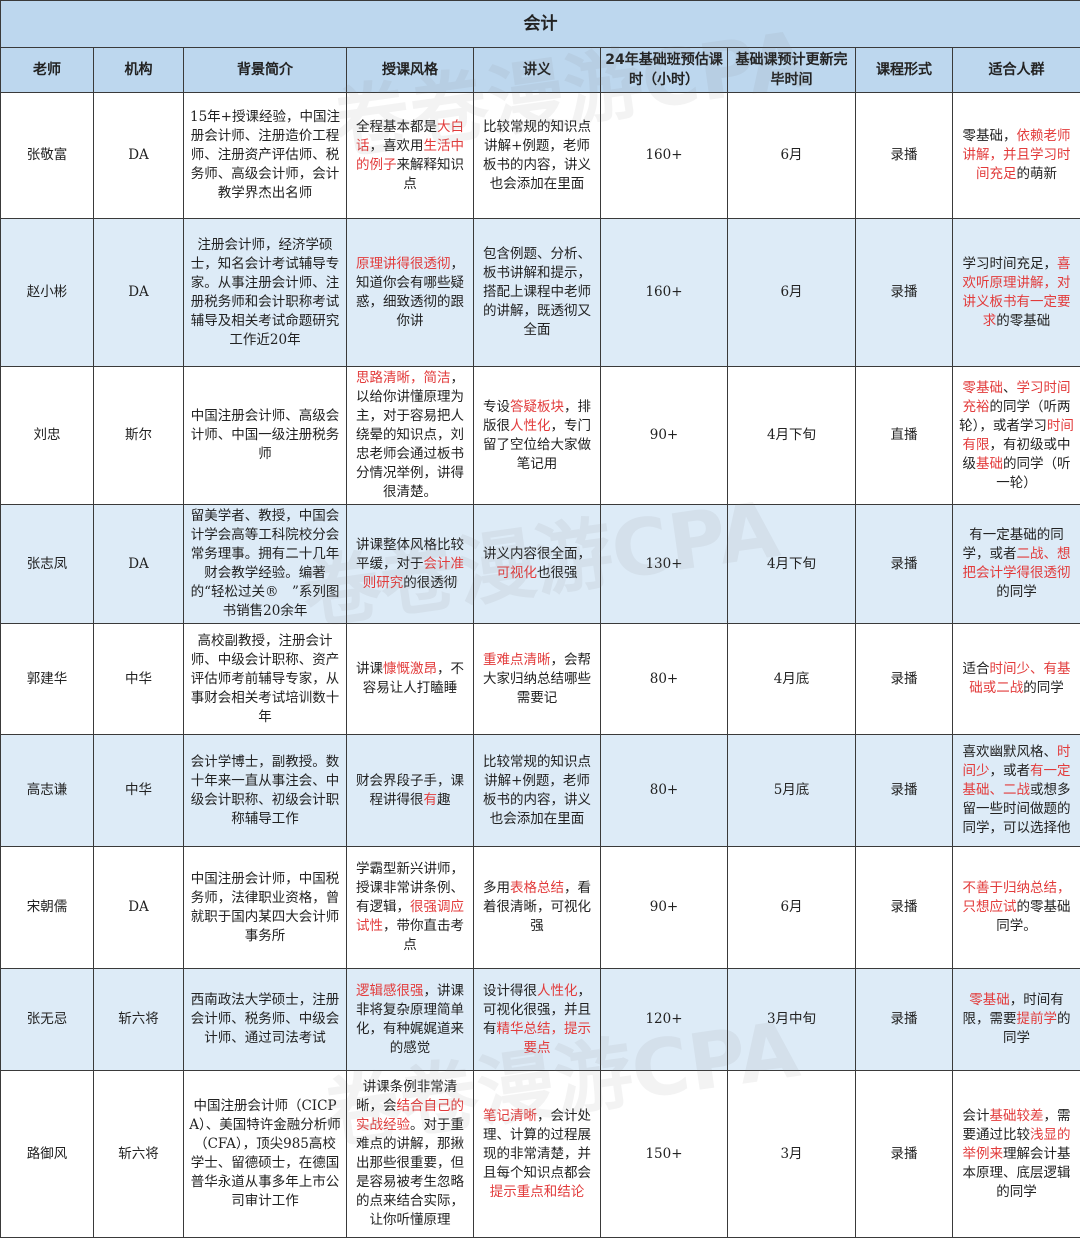 This screenshot has height=1238, width=1080. What do you see at coordinates (517, 573) in the screenshot?
I see `highlight-text: 可视化` at bounding box center [517, 573].